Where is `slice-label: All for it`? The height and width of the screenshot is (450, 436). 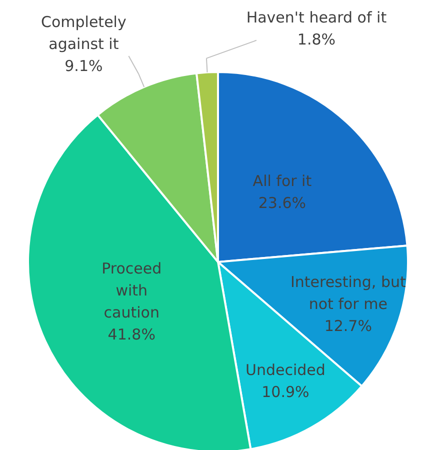
slice-label: All for it is located at coordinates (282, 181).